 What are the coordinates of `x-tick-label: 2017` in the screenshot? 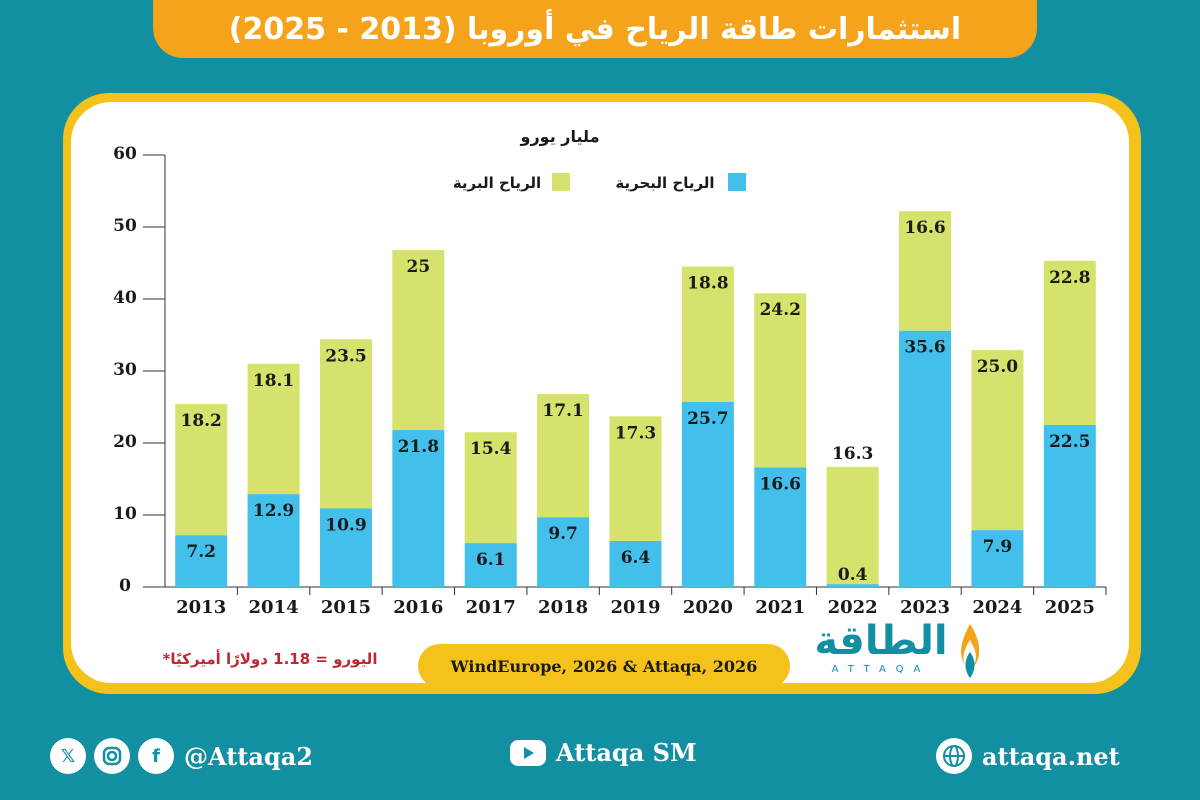 It's located at (491, 607).